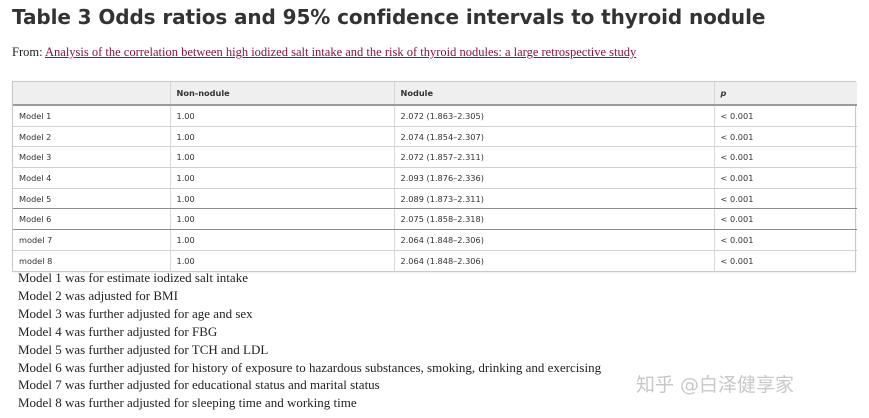  What do you see at coordinates (92, 116) in the screenshot?
I see `cell-model: Model 1` at bounding box center [92, 116].